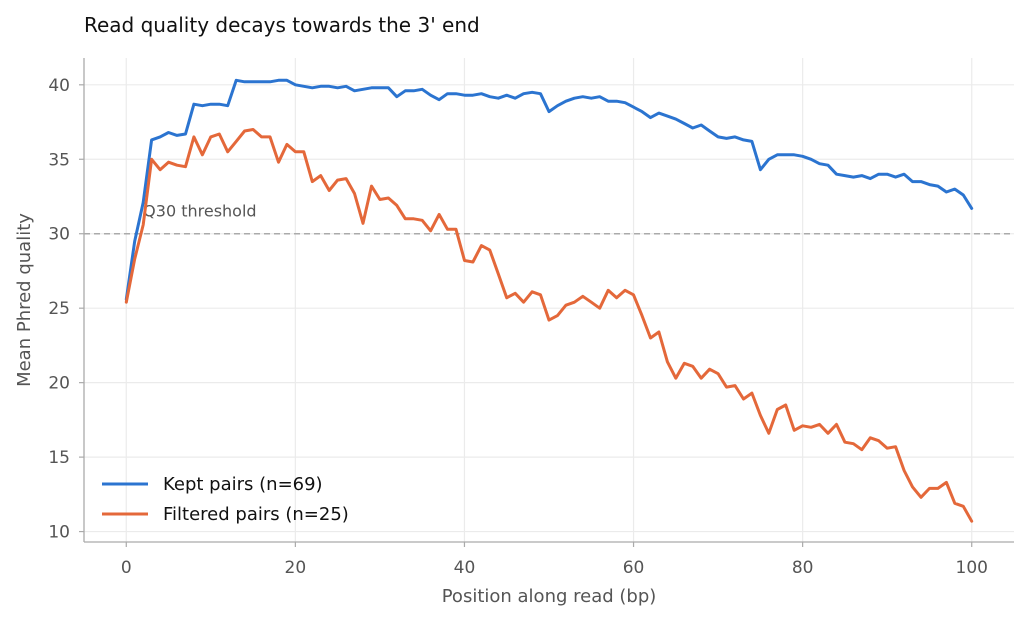 Image resolution: width=1029 pixels, height=621 pixels. I want to click on legend: Kept pairs (n=69) Filtered pairs (n=25), so click(225, 499).